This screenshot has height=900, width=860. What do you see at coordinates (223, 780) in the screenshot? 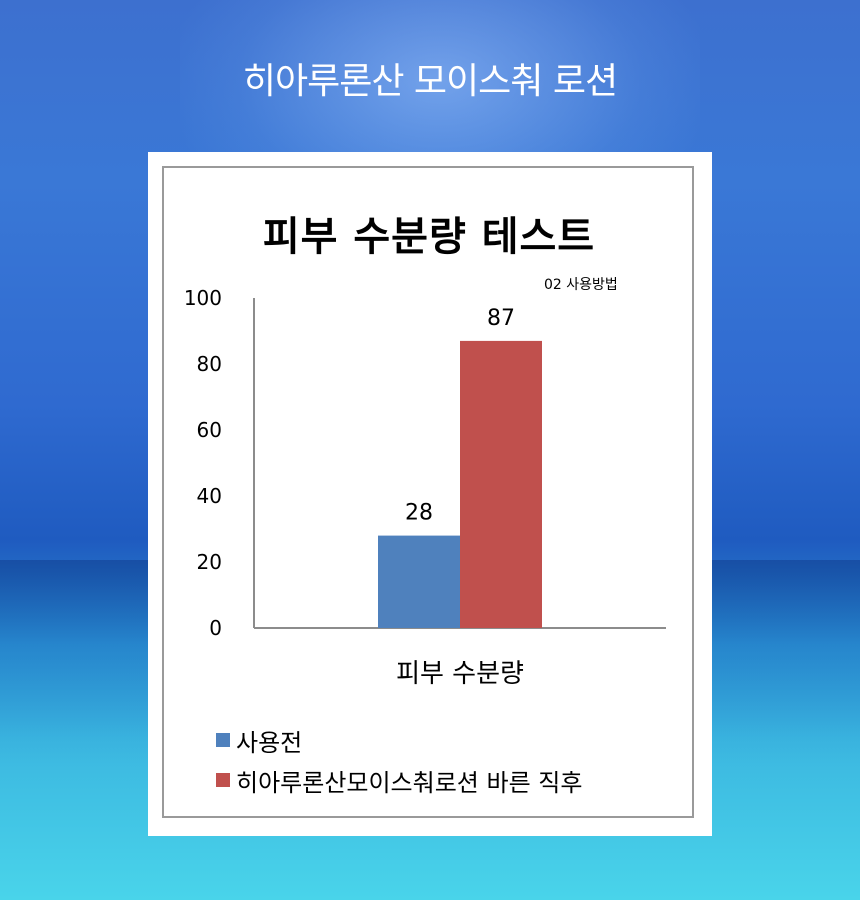
I see `legend-swatch-after` at bounding box center [223, 780].